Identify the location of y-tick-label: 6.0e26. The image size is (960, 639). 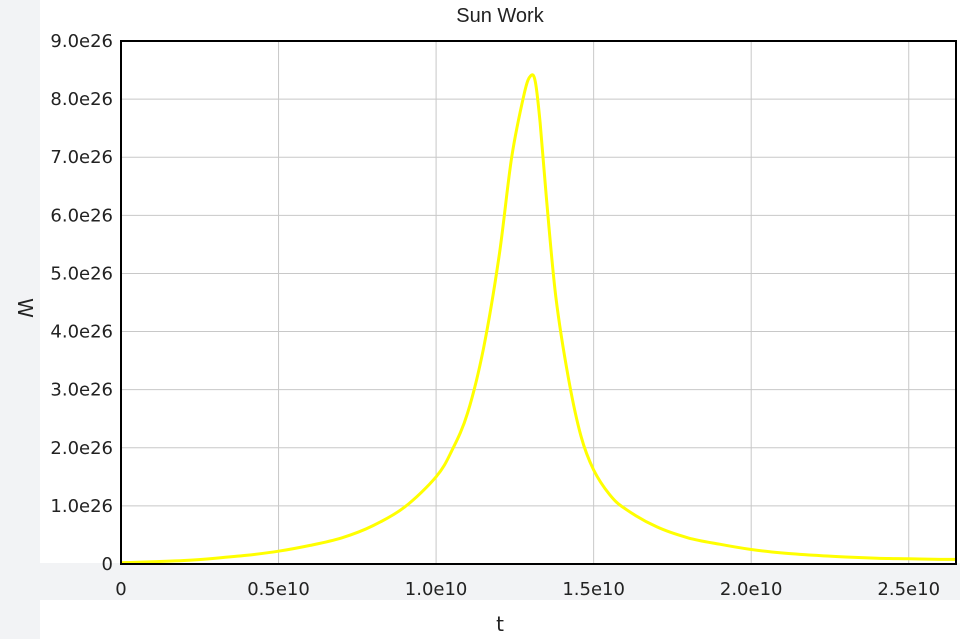
(81, 215).